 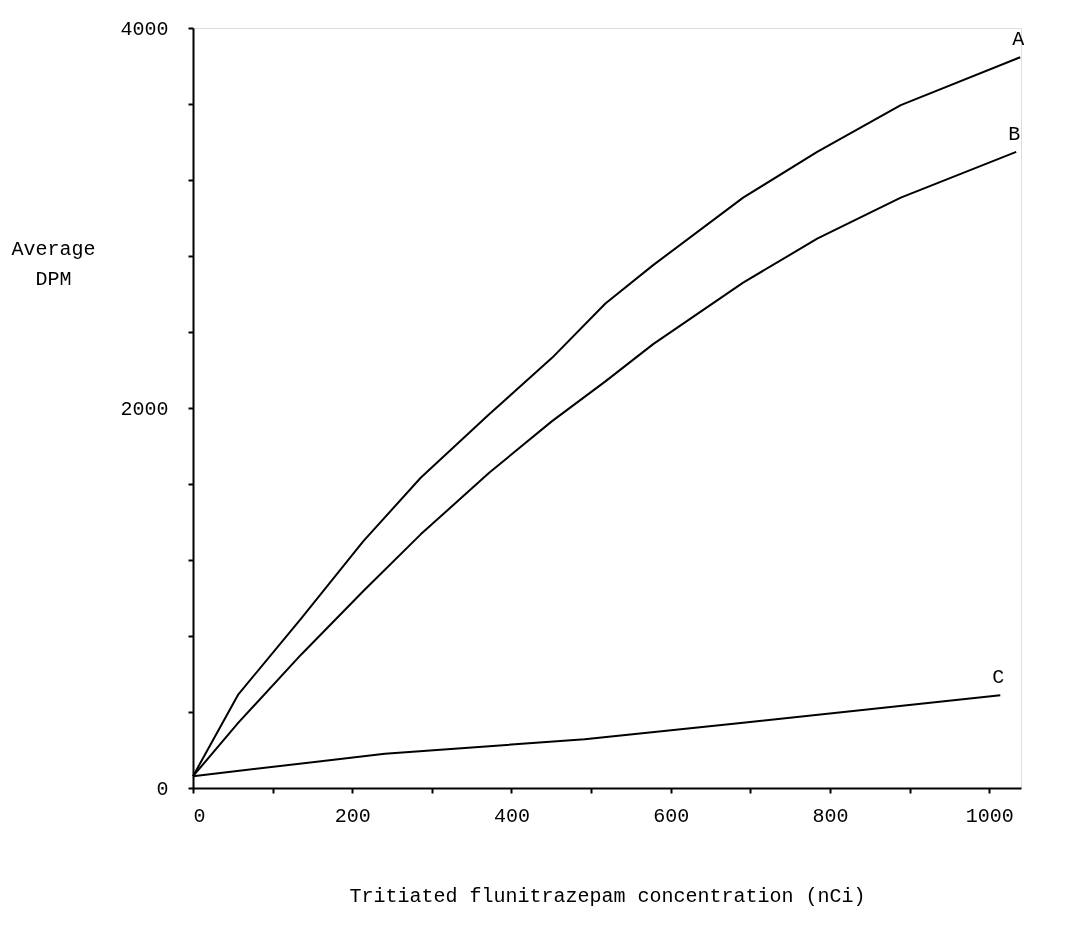 I want to click on x-axis-title: Tritiated flunitrazepam concentration (nCi), so click(x=607, y=896).